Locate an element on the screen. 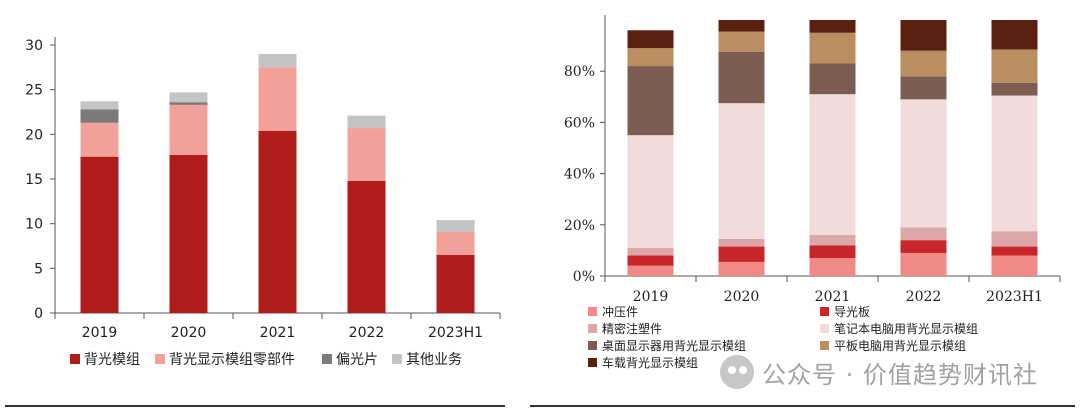 This screenshot has height=415, width=1080. y-tick-label: 0 is located at coordinates (38, 314).